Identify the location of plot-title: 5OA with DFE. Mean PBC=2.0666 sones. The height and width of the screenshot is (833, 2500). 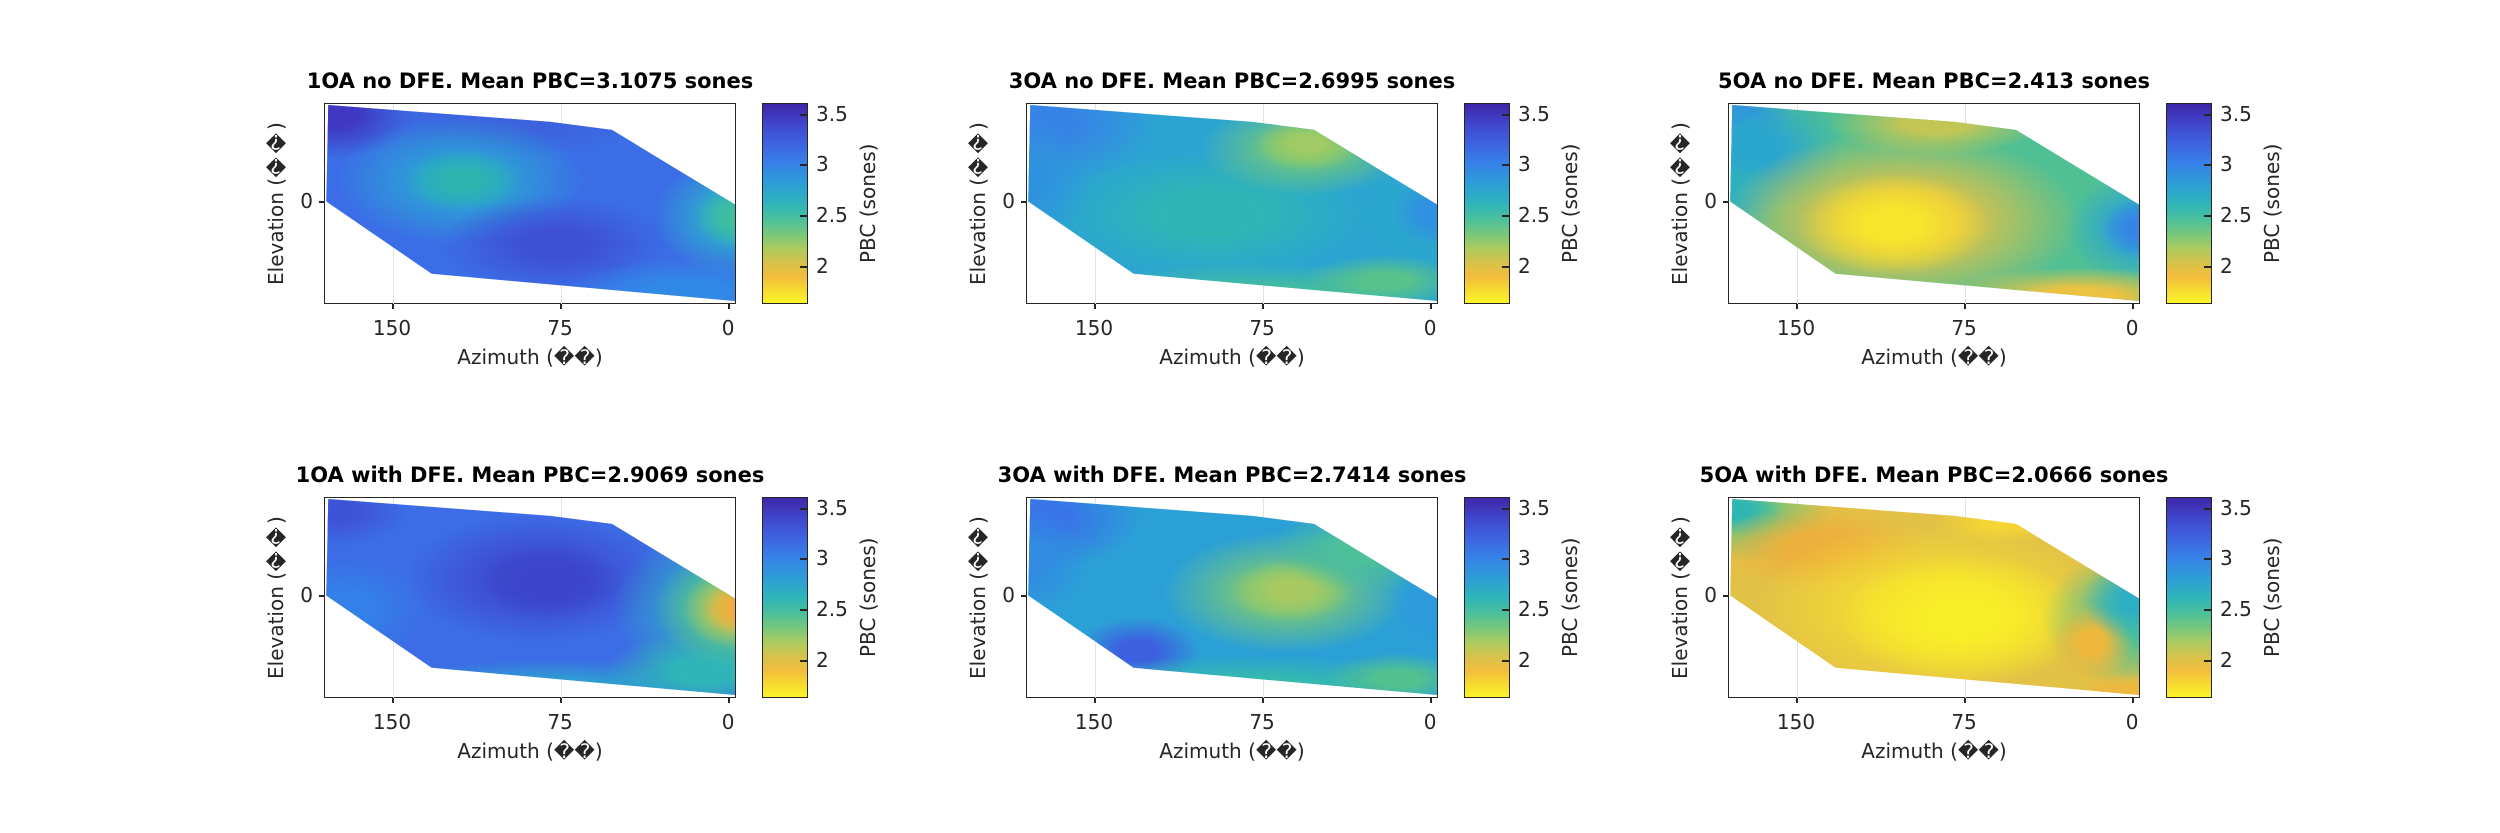
(1934, 475).